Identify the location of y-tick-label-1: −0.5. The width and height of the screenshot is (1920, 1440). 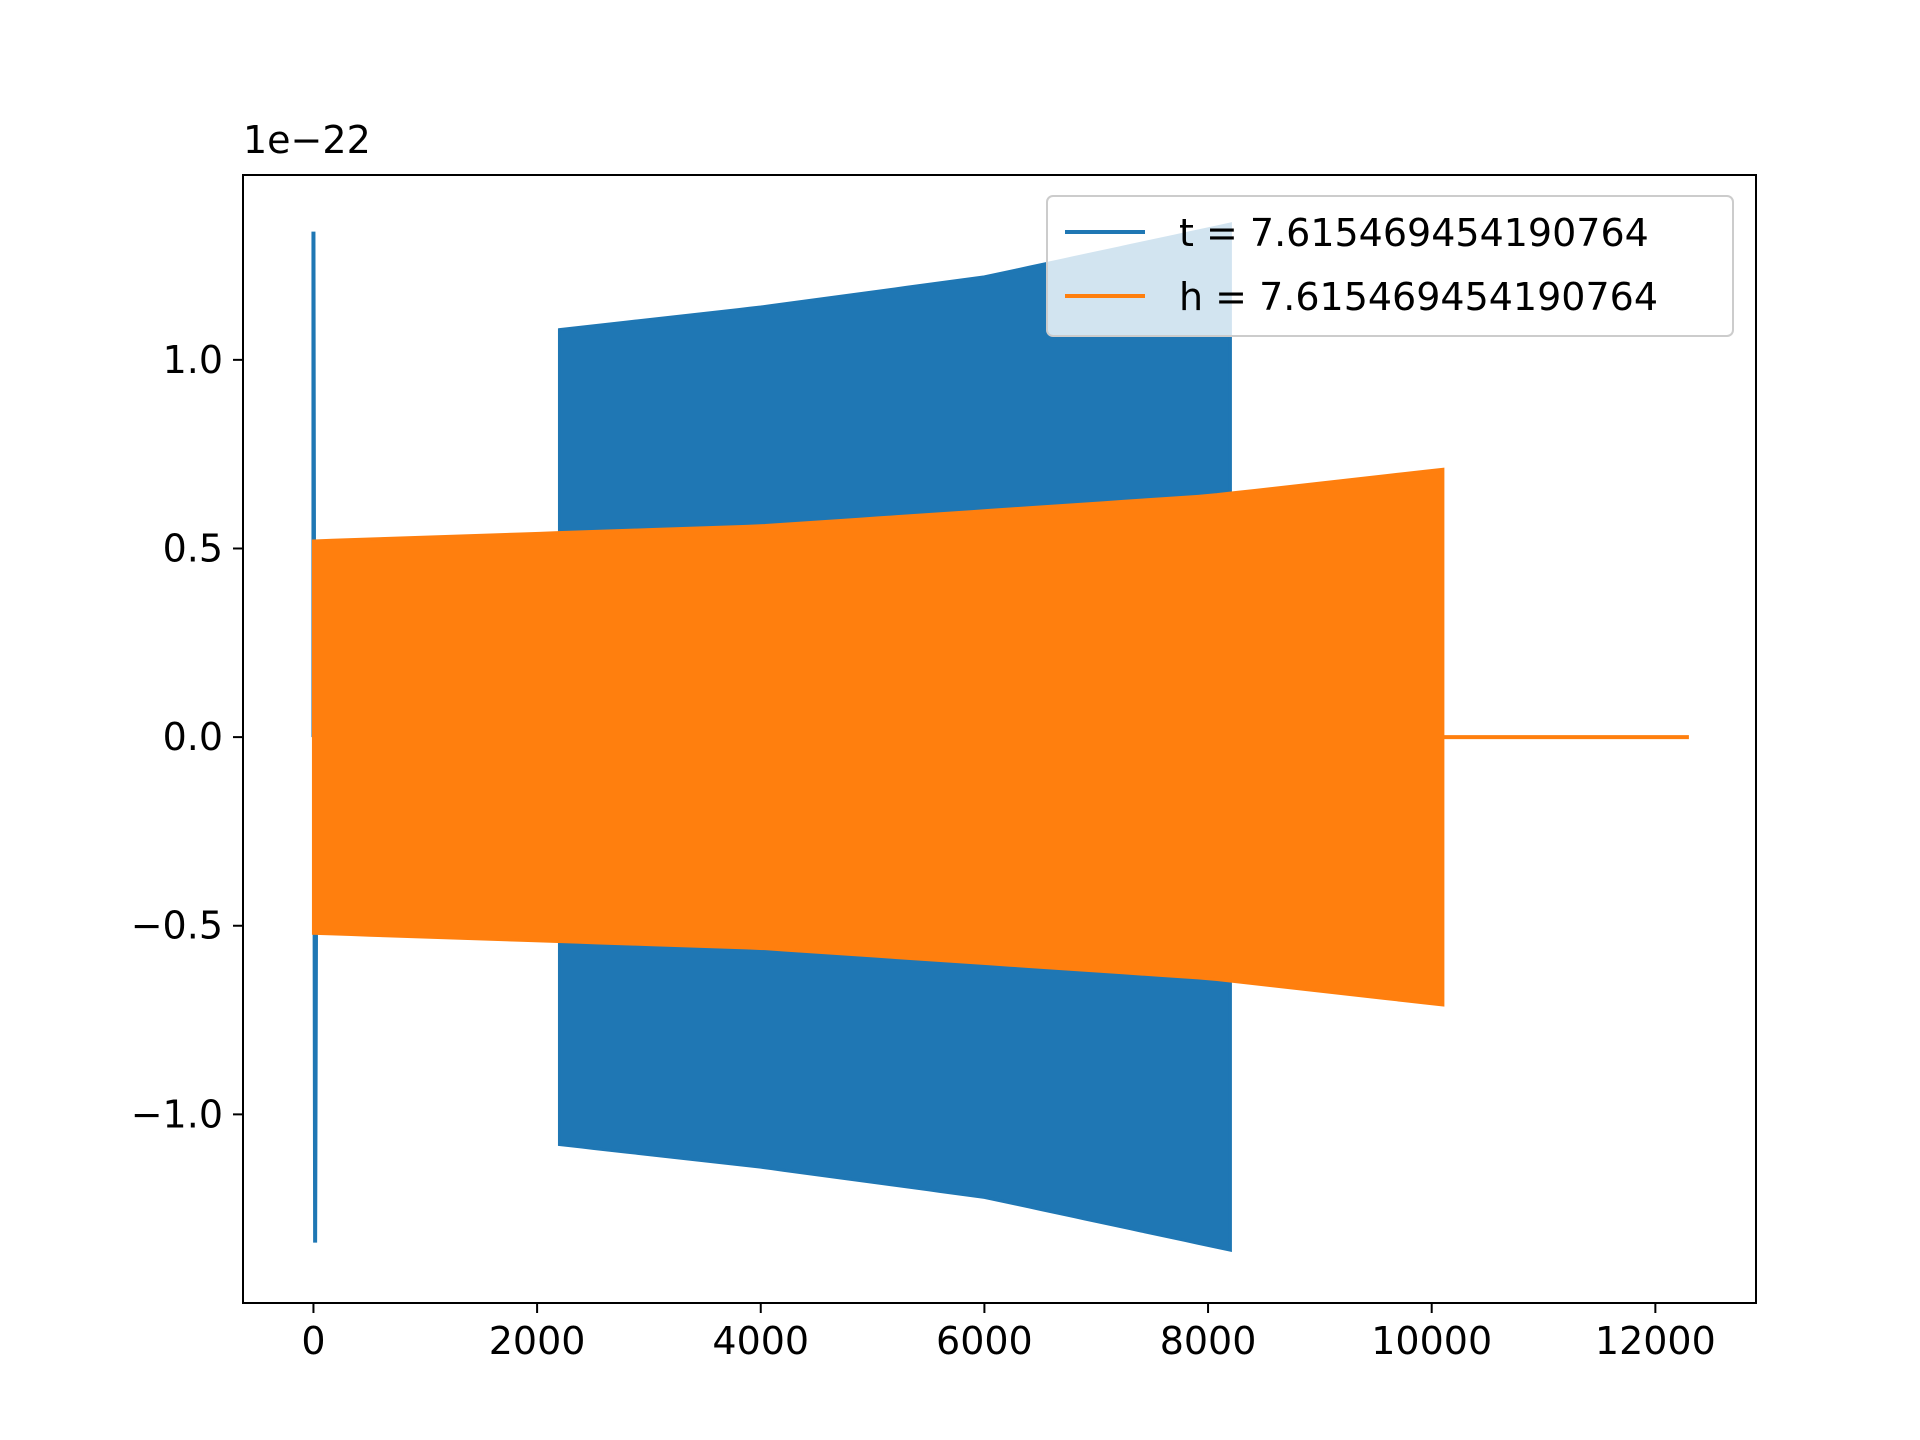
(177, 926).